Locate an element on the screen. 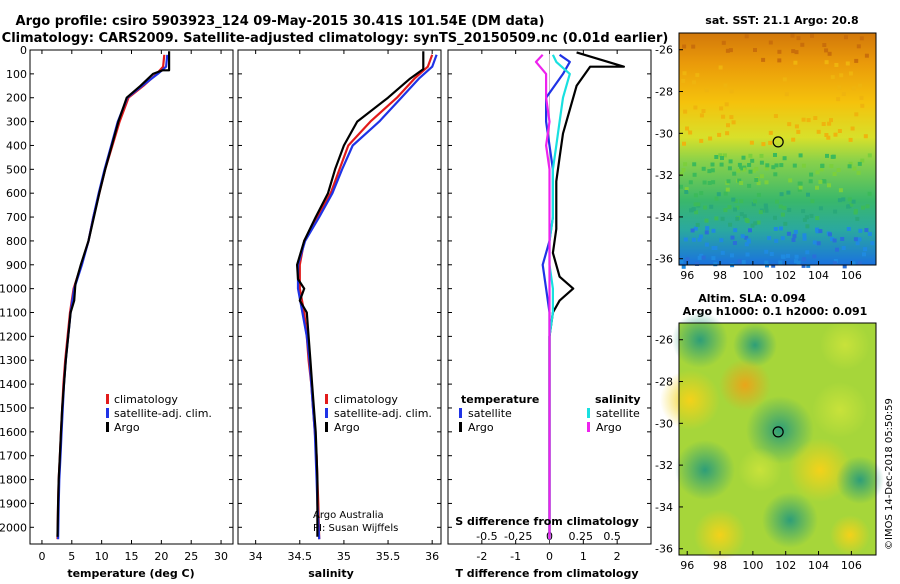  depth-tick-label: 500 is located at coordinates (16, 169).